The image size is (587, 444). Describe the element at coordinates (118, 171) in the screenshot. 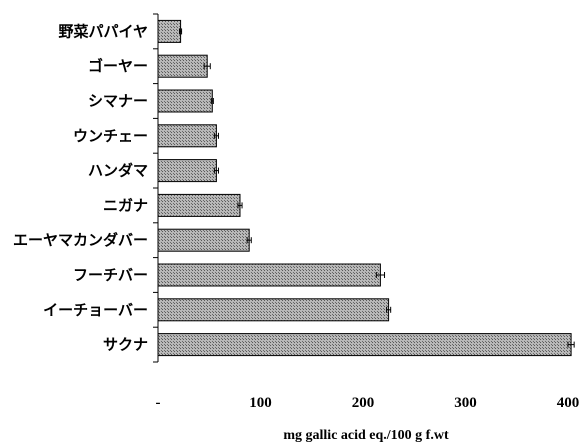

I see `category-label: ハンダマ` at that location.